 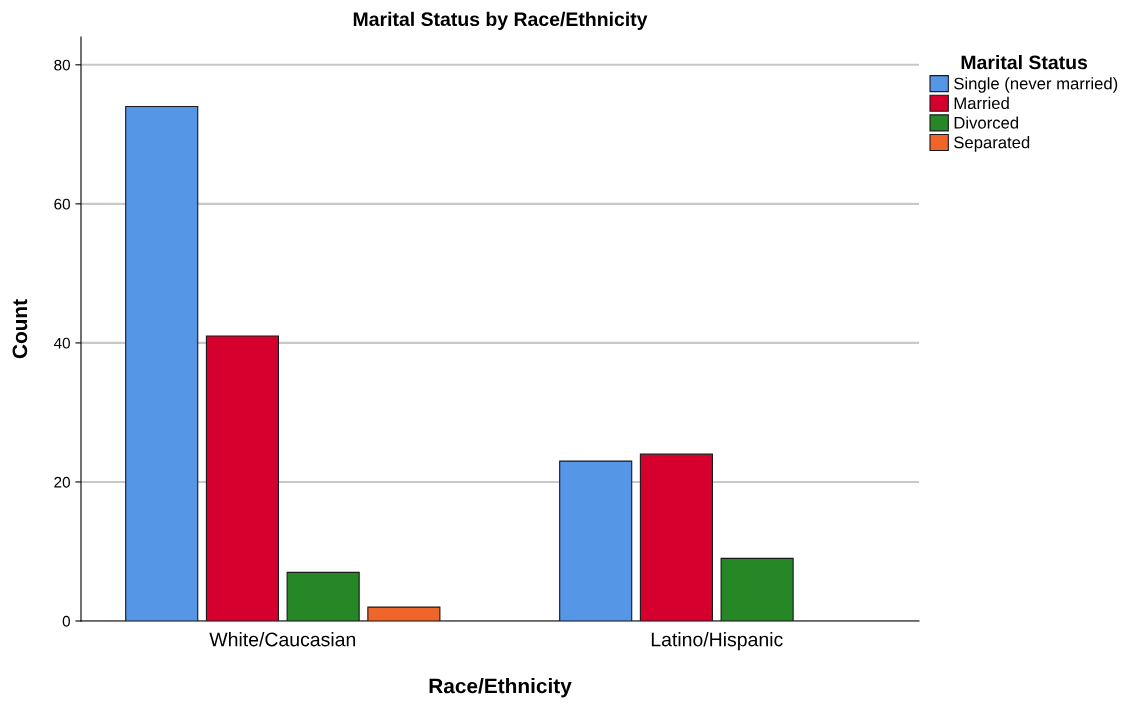 What do you see at coordinates (992, 144) in the screenshot?
I see `legend-label: Separated` at bounding box center [992, 144].